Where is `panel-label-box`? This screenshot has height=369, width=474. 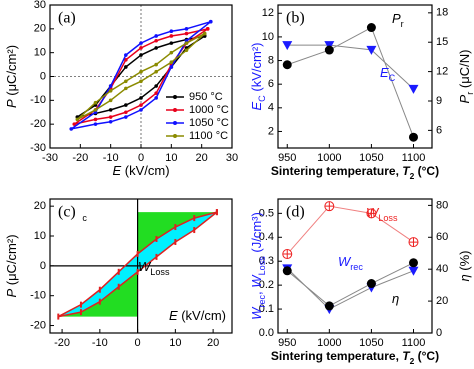
panel-label-box is located at coordinates (68, 213).